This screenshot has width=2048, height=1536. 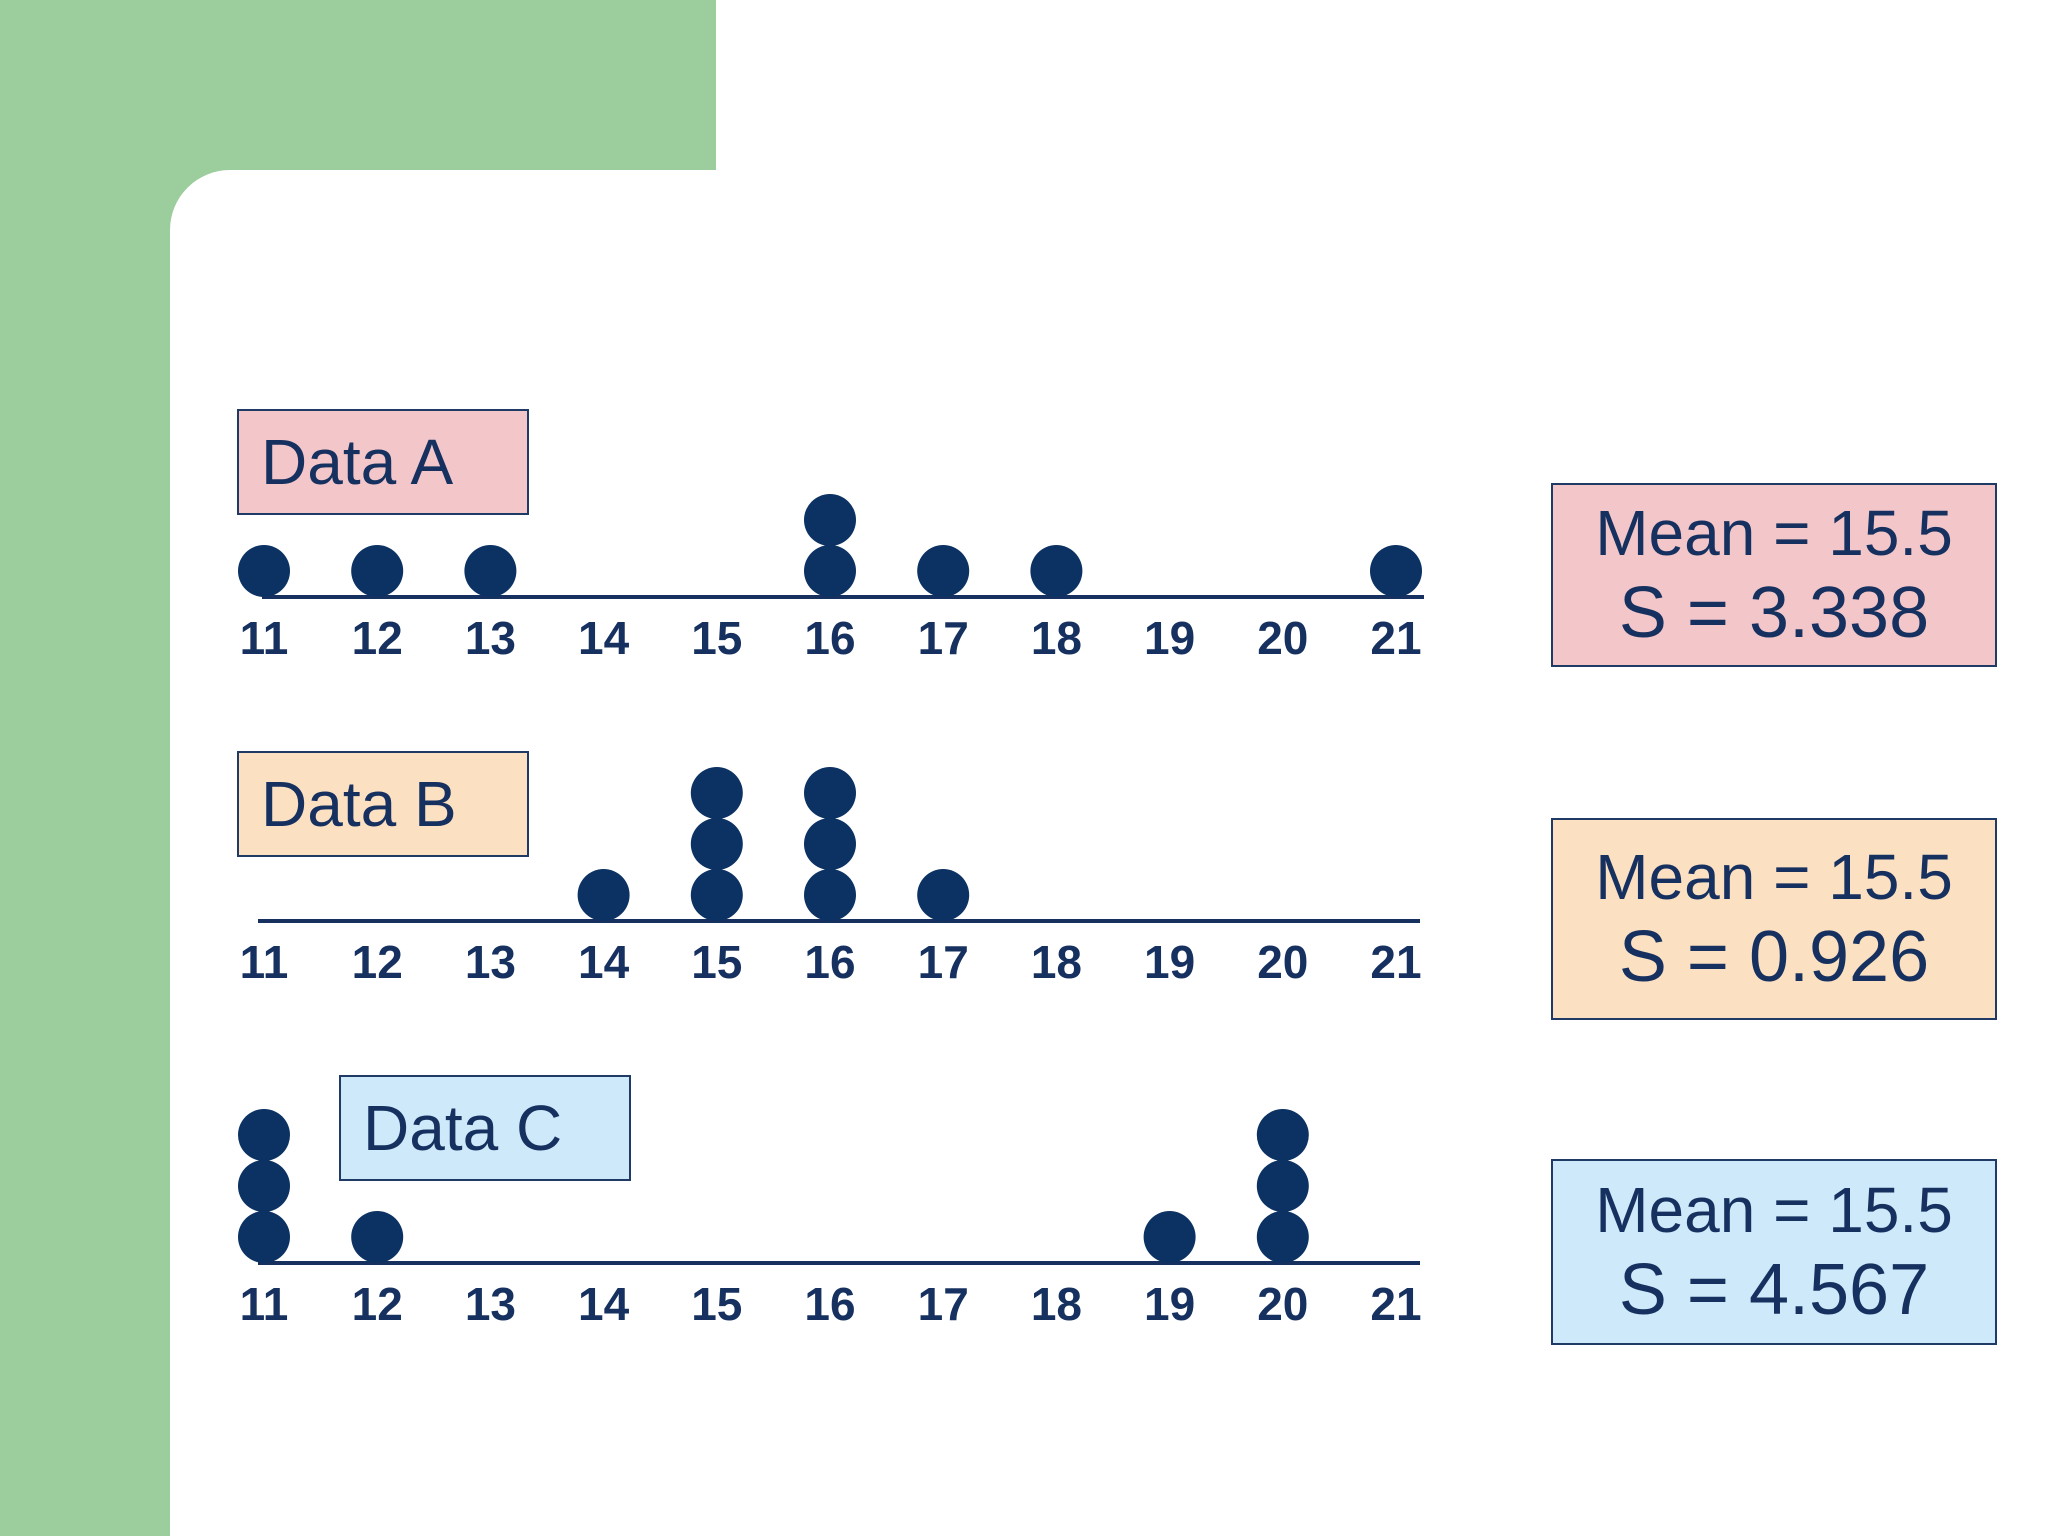 I want to click on data-a-tick-label: 14, so click(x=604, y=638).